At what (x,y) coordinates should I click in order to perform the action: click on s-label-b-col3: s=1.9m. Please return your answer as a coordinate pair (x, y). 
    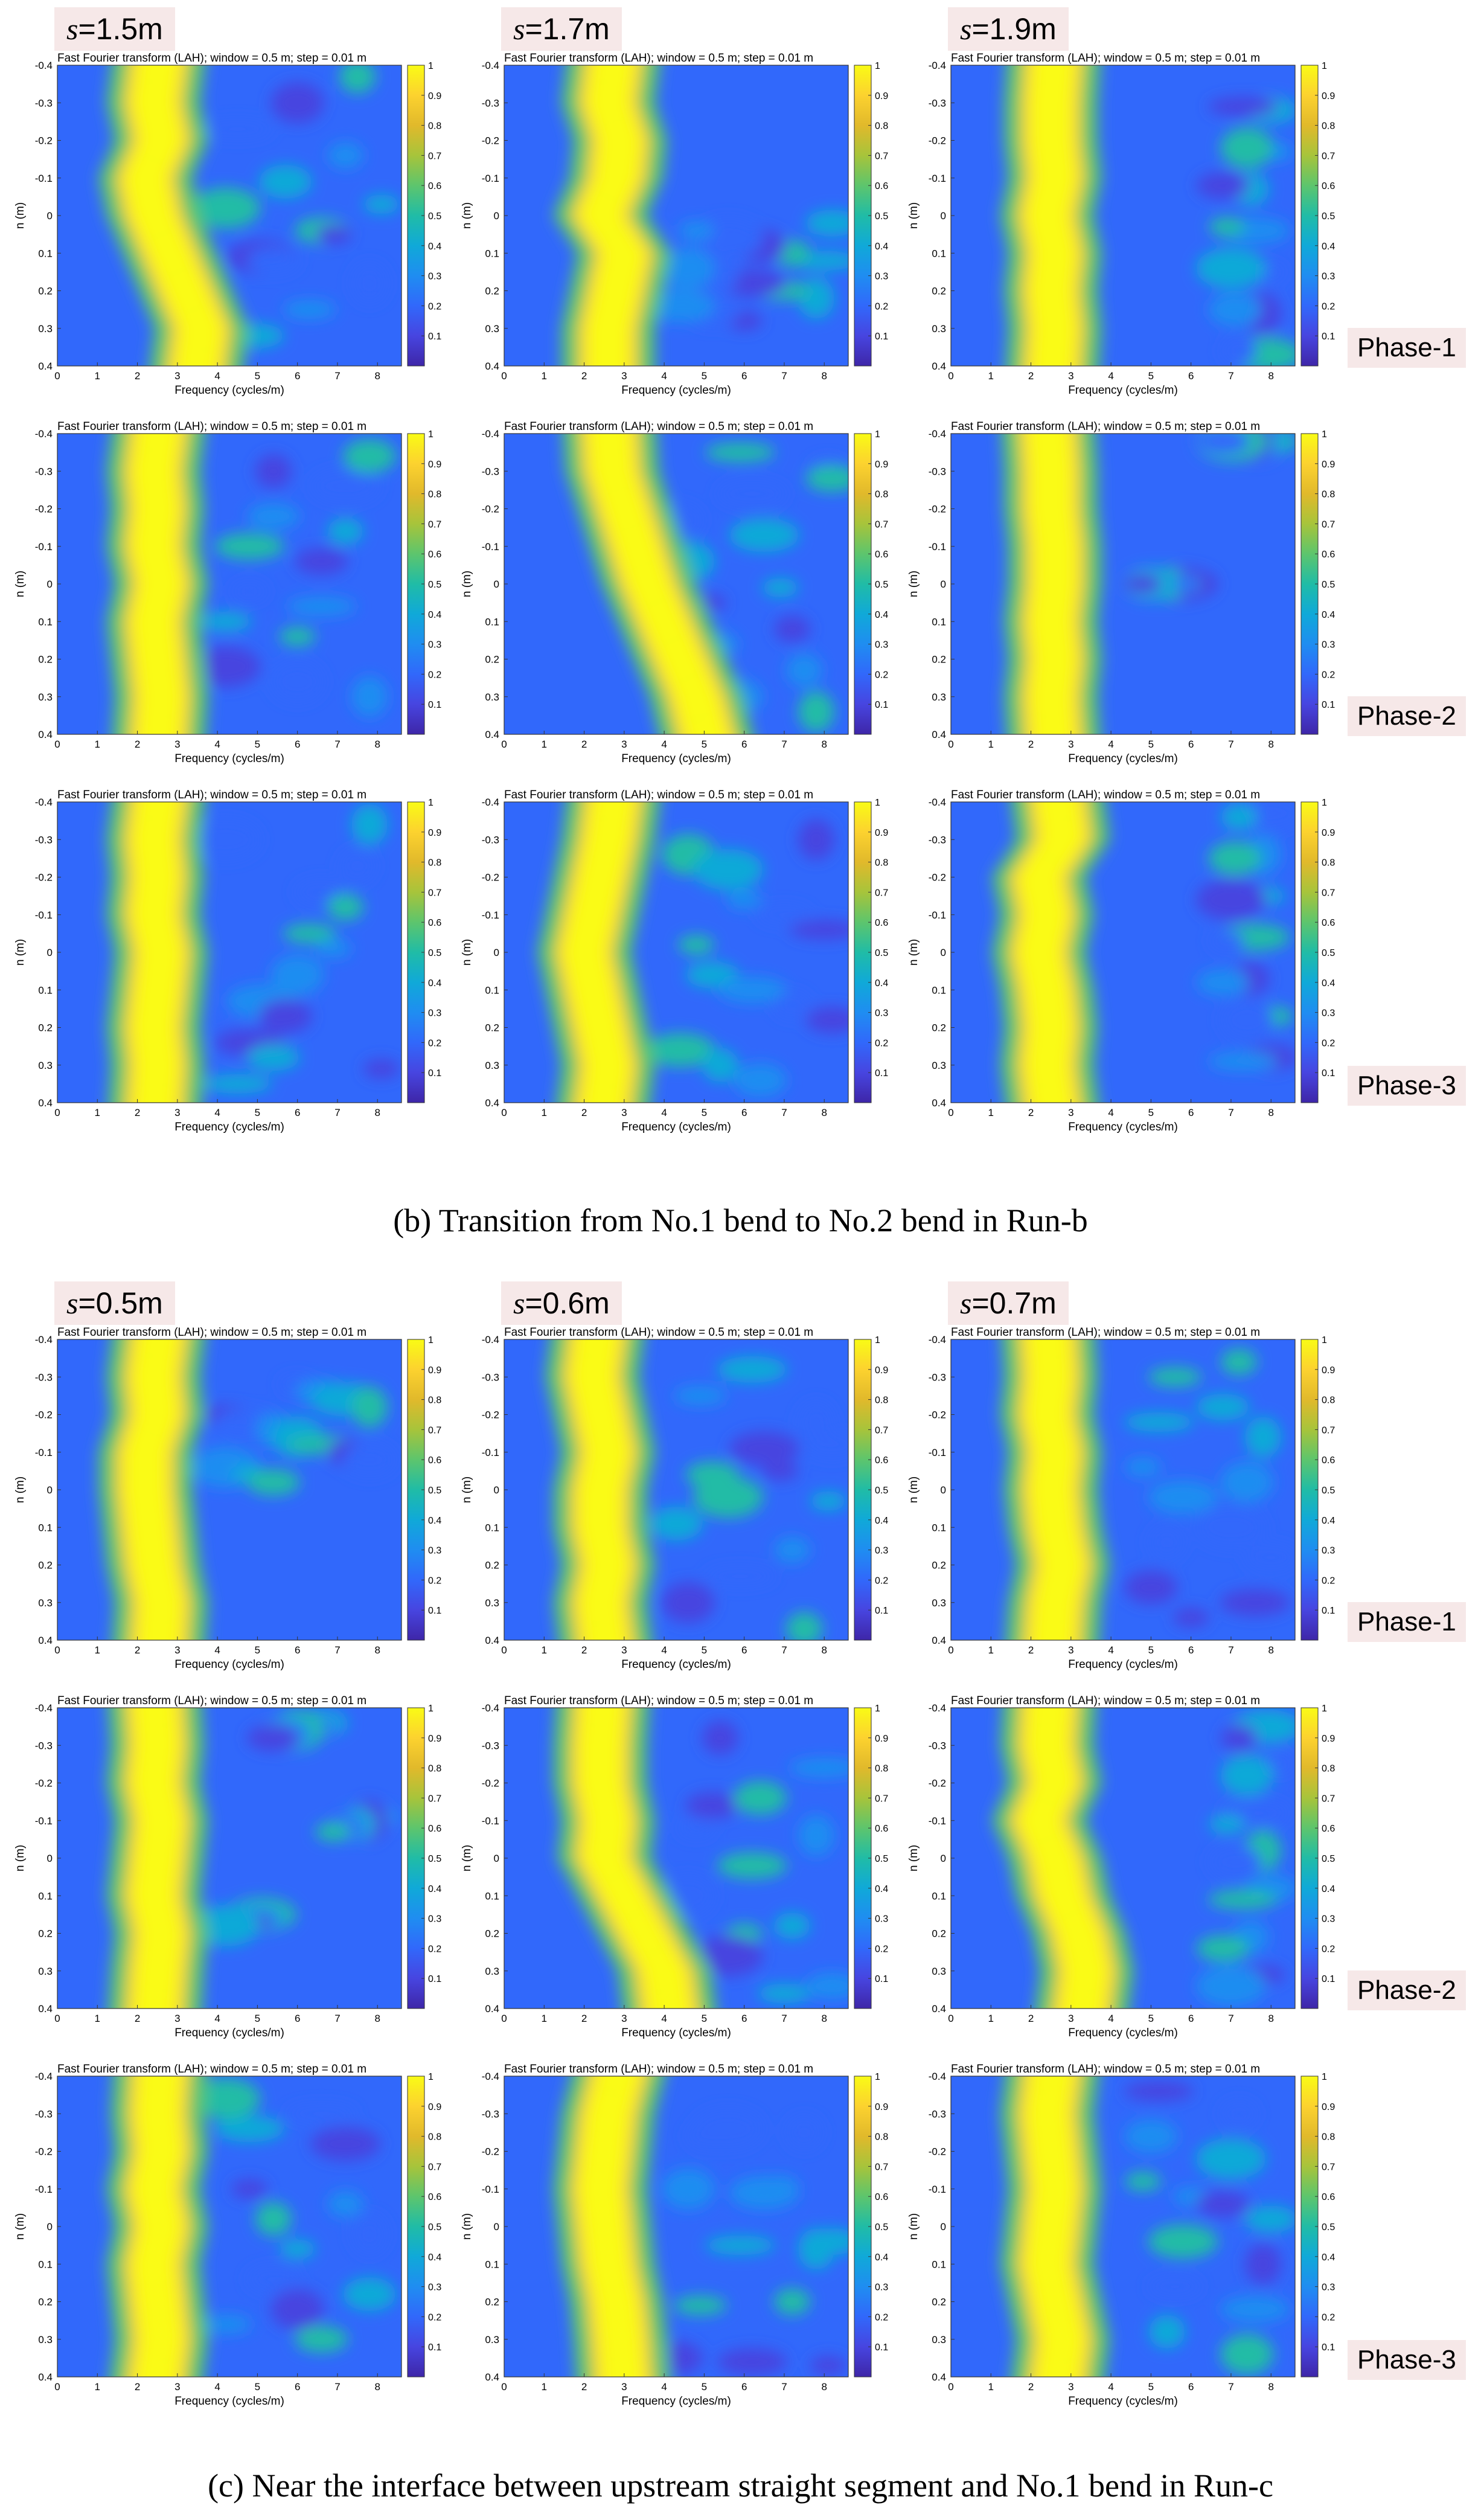
    Looking at the image, I should click on (1008, 29).